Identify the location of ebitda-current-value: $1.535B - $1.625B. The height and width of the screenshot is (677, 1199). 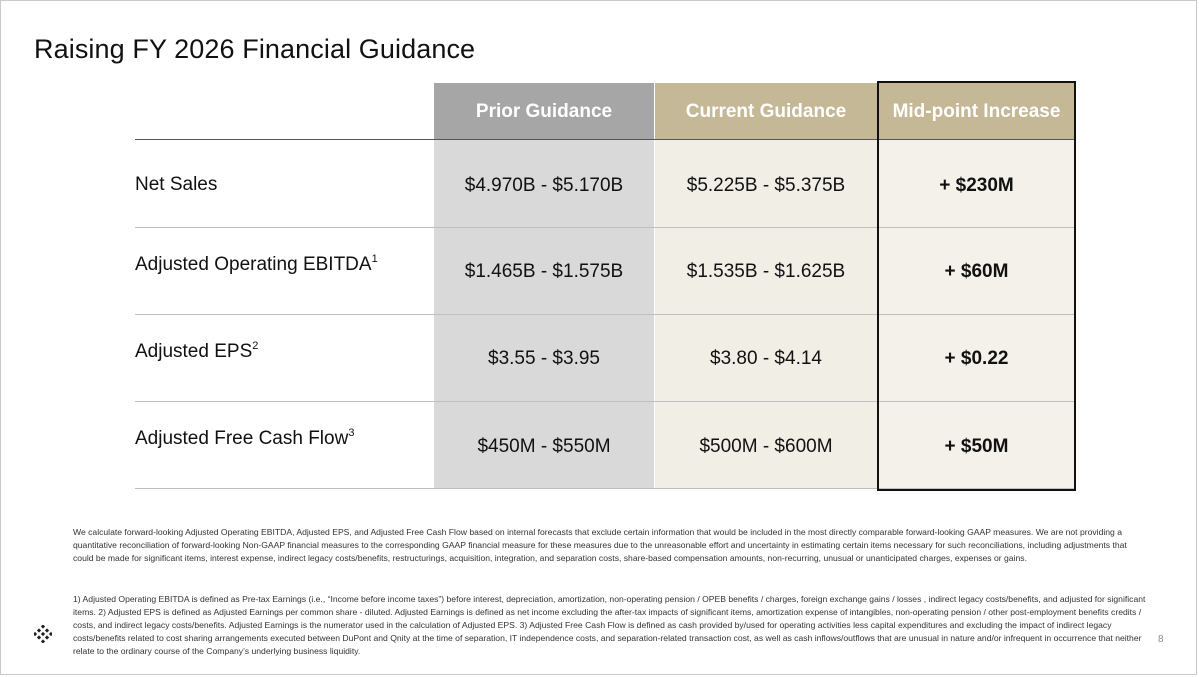
(766, 271).